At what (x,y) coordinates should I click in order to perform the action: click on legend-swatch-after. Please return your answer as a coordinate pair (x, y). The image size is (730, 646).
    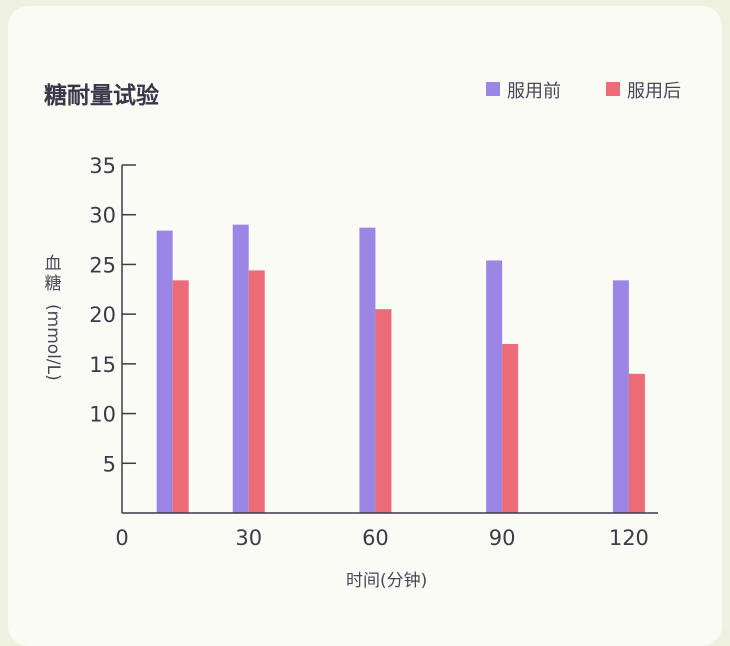
    Looking at the image, I should click on (613, 89).